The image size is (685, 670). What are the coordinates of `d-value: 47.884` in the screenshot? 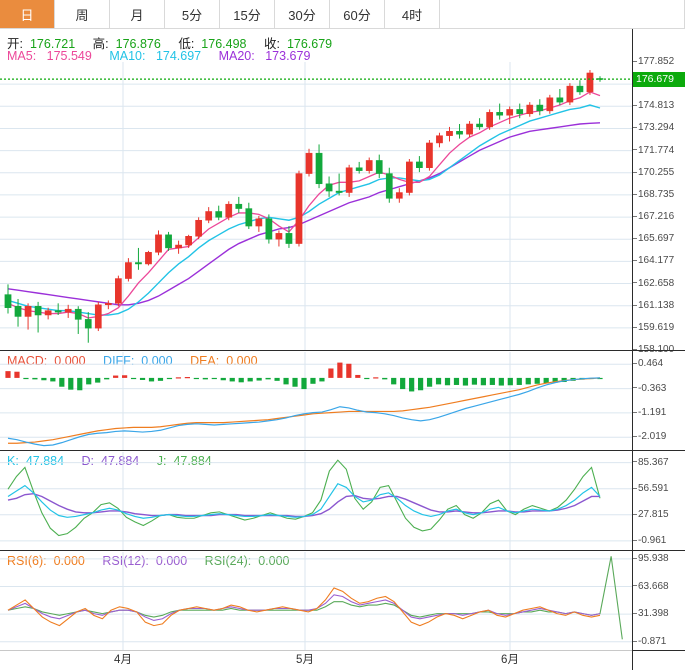 It's located at (120, 461).